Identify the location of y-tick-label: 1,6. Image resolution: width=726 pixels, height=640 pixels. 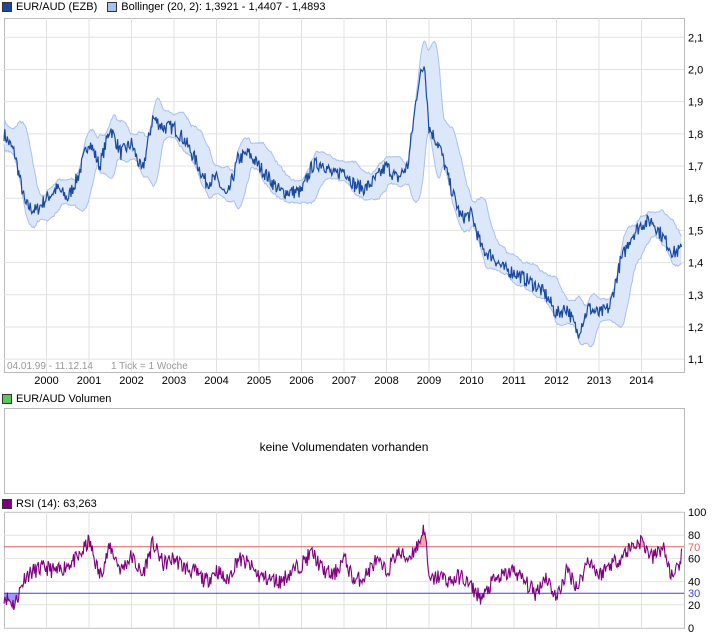
(695, 199).